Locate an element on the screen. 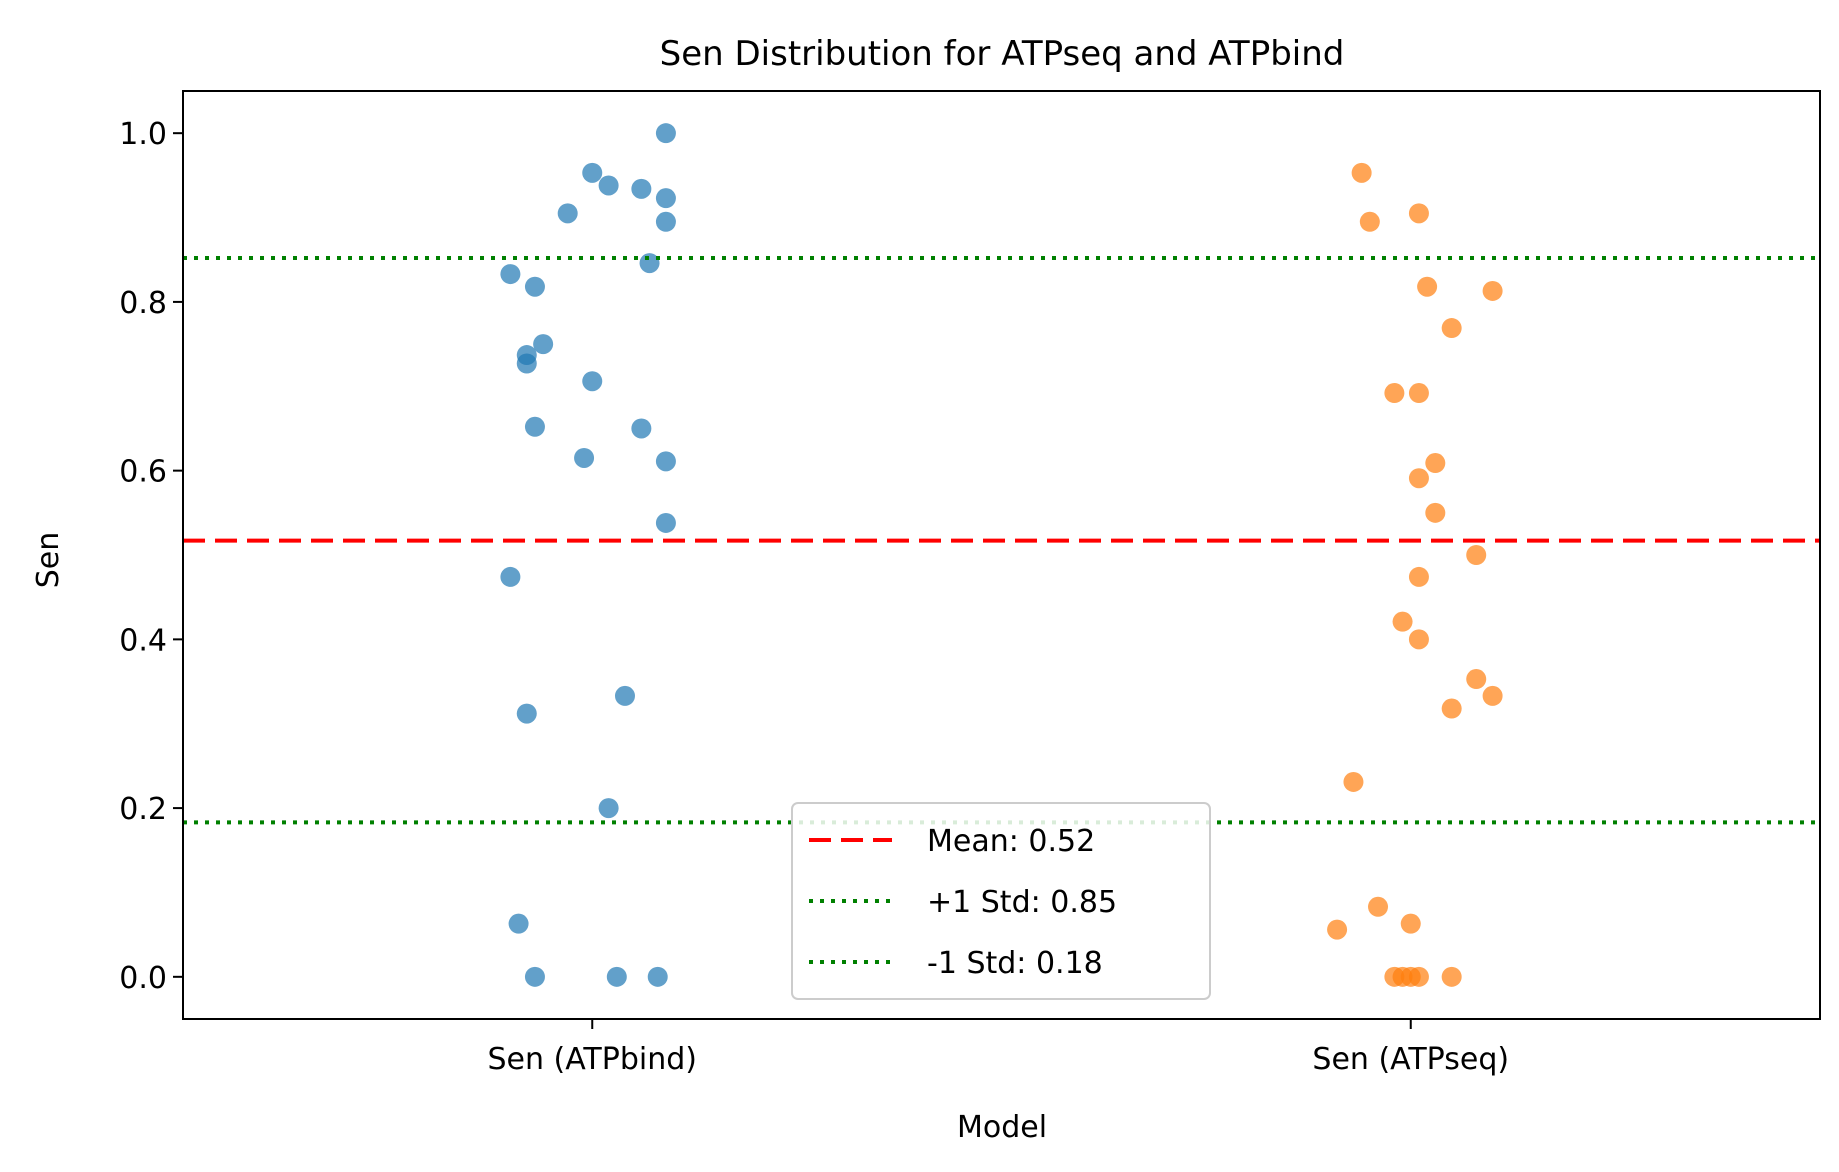 This screenshot has width=1839, height=1172. y-tick-label: 0.4 is located at coordinates (143, 640).